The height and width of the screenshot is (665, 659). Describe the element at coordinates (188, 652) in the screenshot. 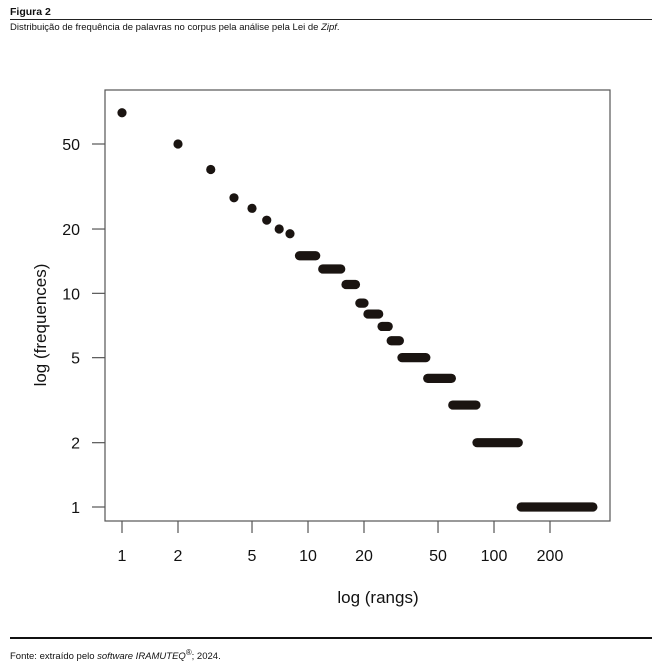

I see `registered-mark: ®` at that location.